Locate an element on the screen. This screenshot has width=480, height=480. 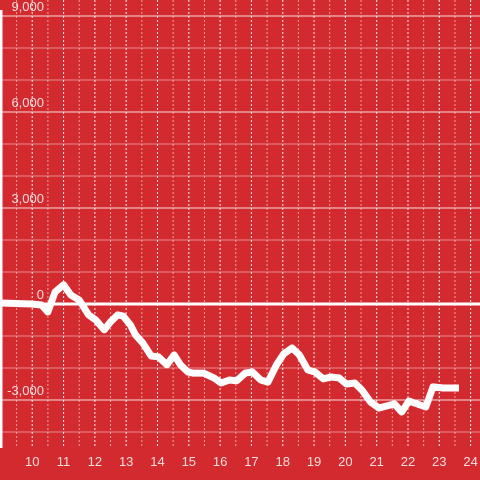
x-tick-label: 16 is located at coordinates (220, 461).